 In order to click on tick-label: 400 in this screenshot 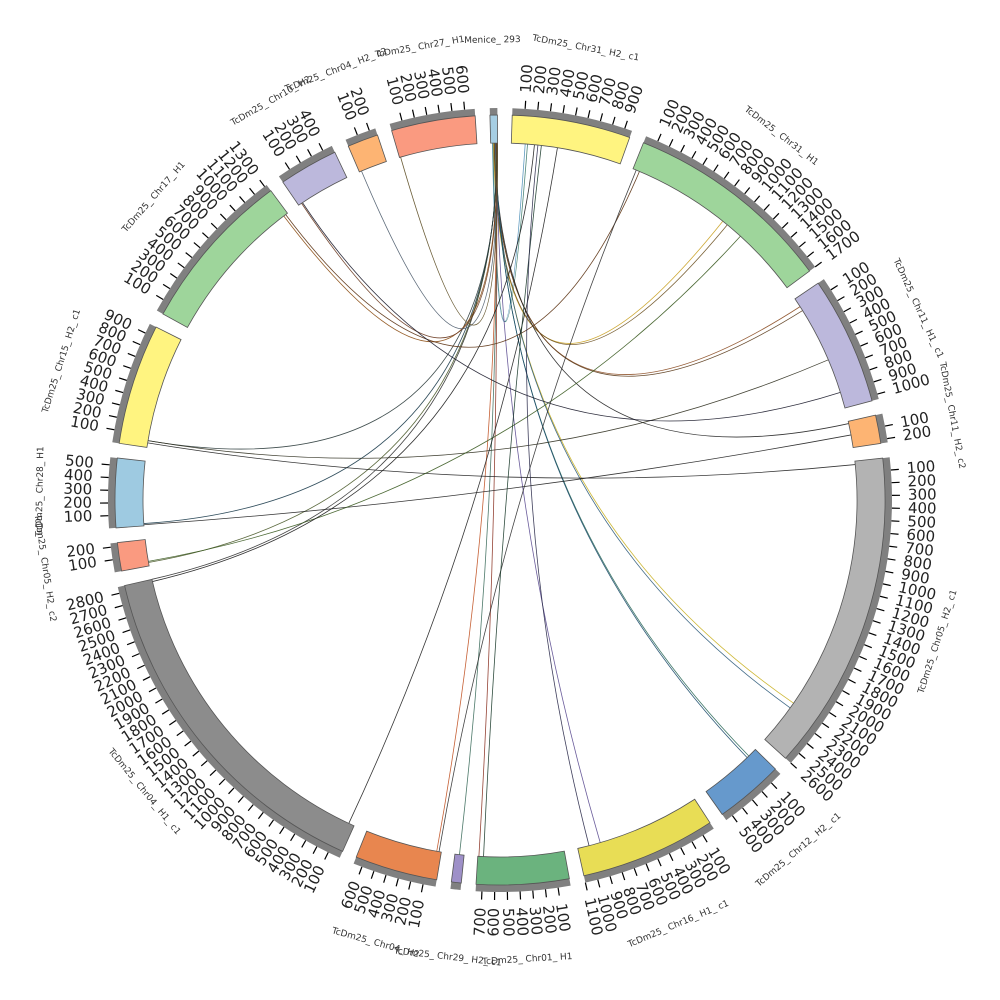, I will do `click(567, 83)`.